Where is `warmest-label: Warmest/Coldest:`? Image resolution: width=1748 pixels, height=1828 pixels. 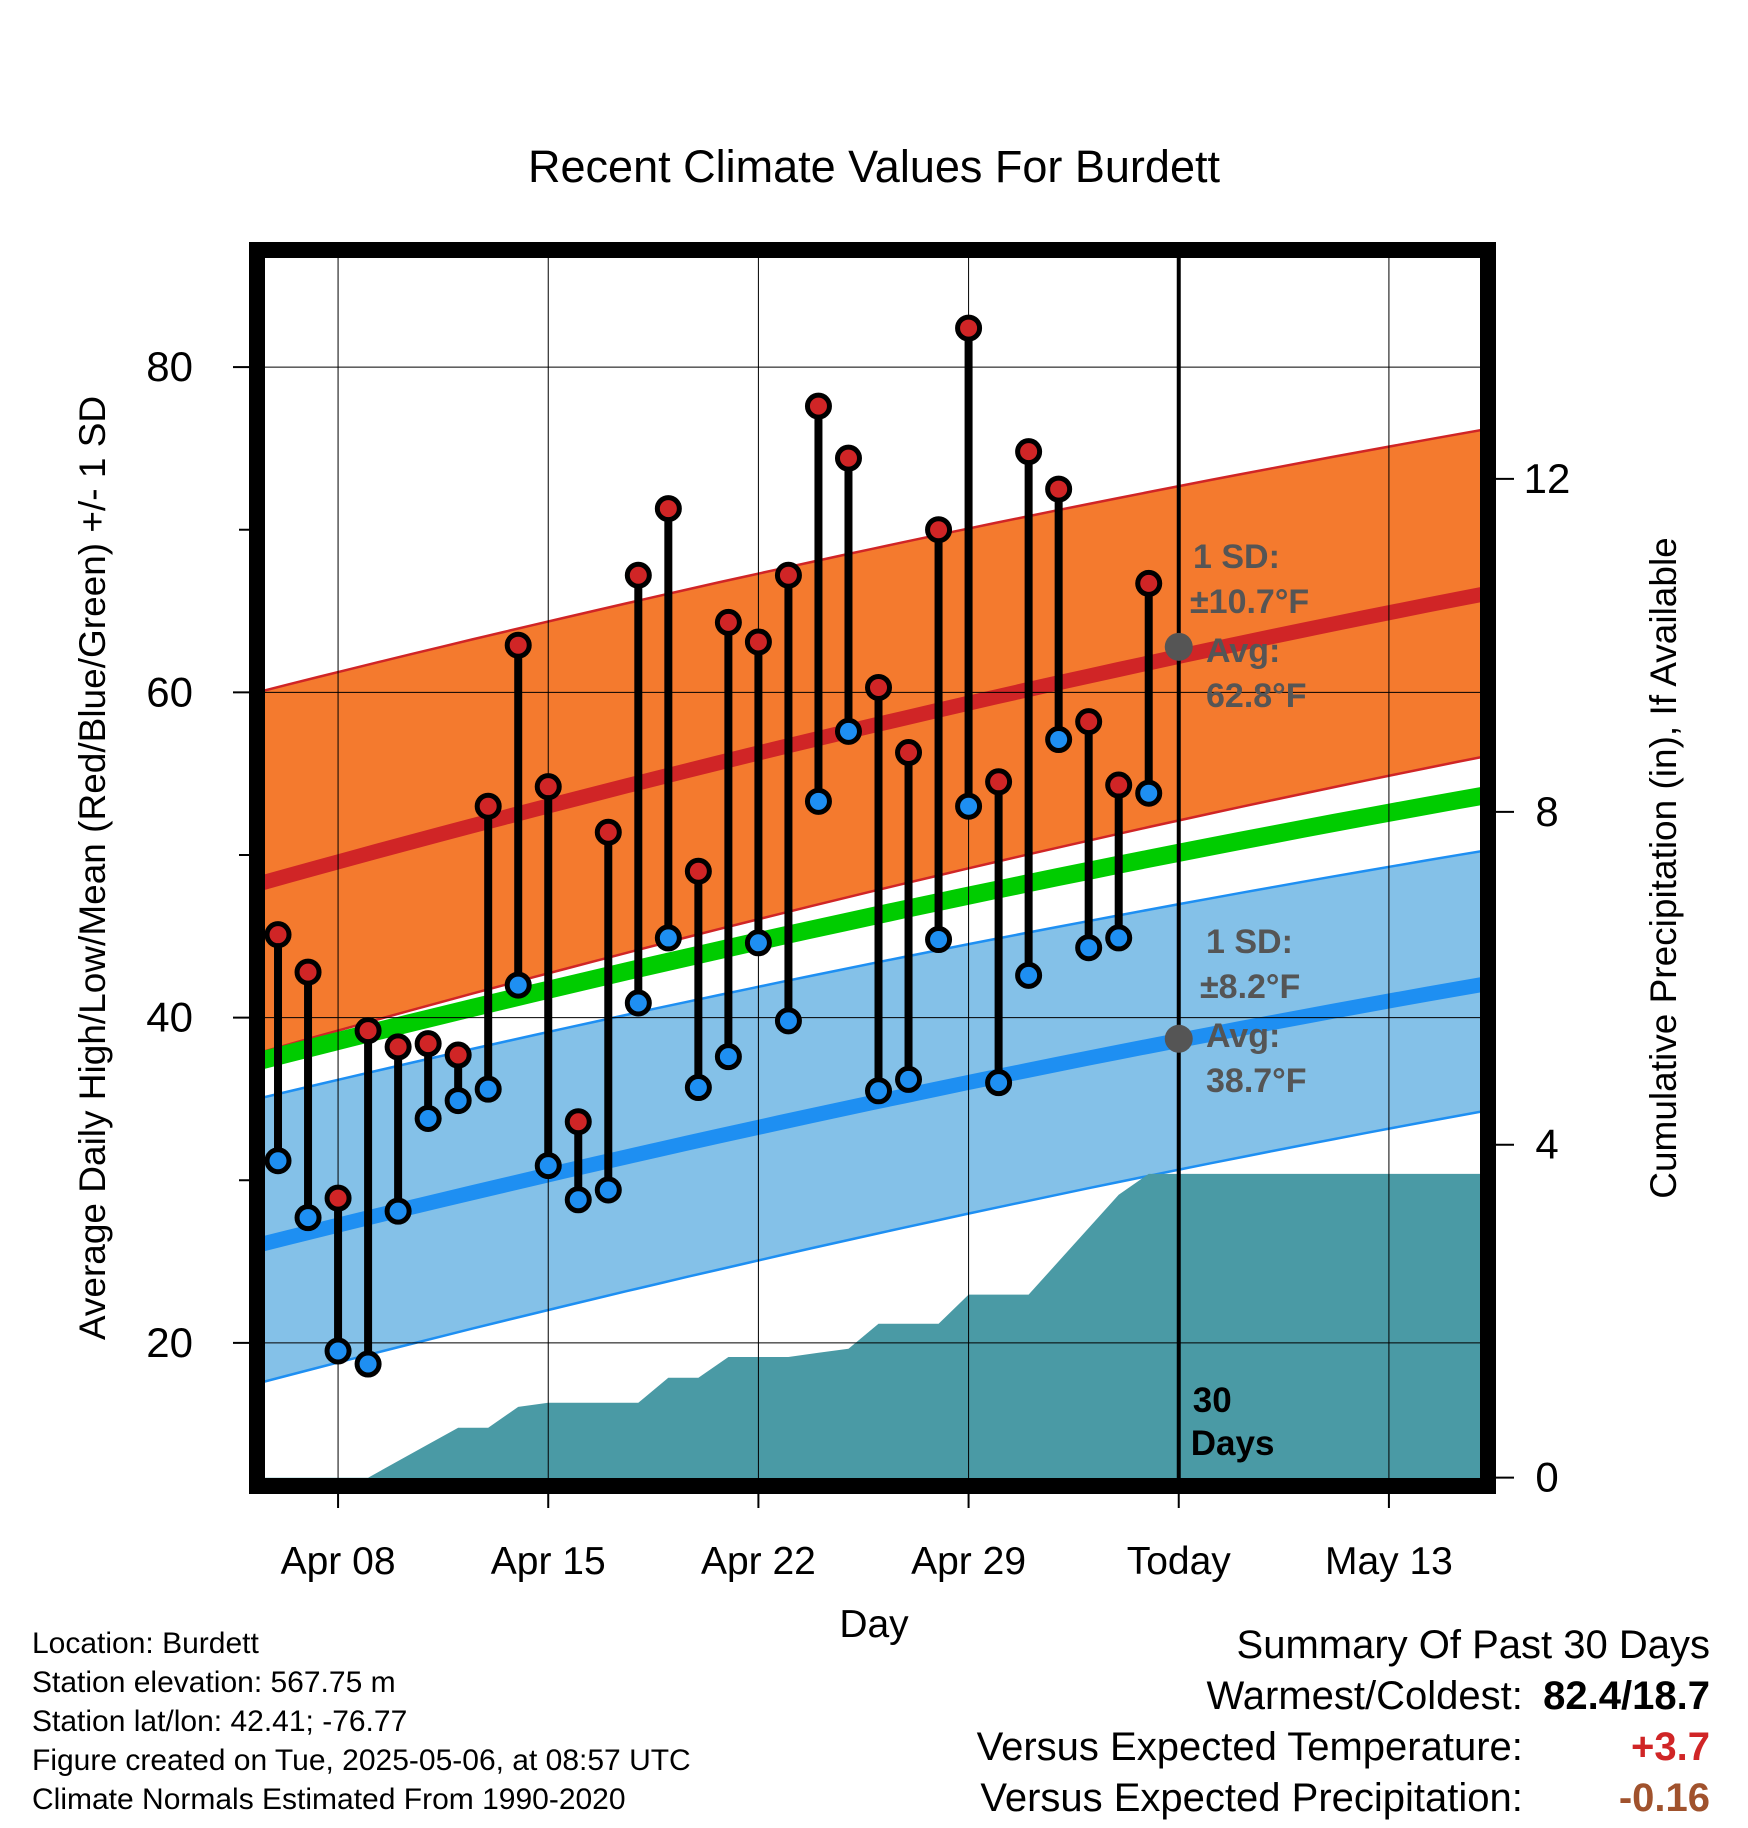
warmest-label: Warmest/Coldest: is located at coordinates (1364, 1696).